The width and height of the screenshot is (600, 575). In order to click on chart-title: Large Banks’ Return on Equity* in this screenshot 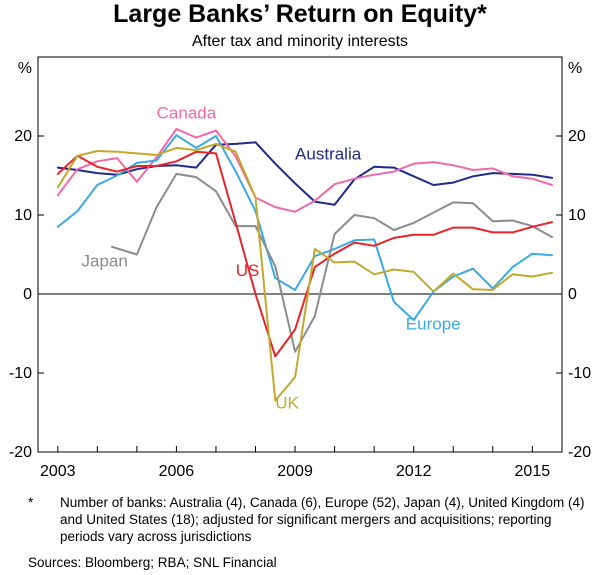, I will do `click(300, 14)`.